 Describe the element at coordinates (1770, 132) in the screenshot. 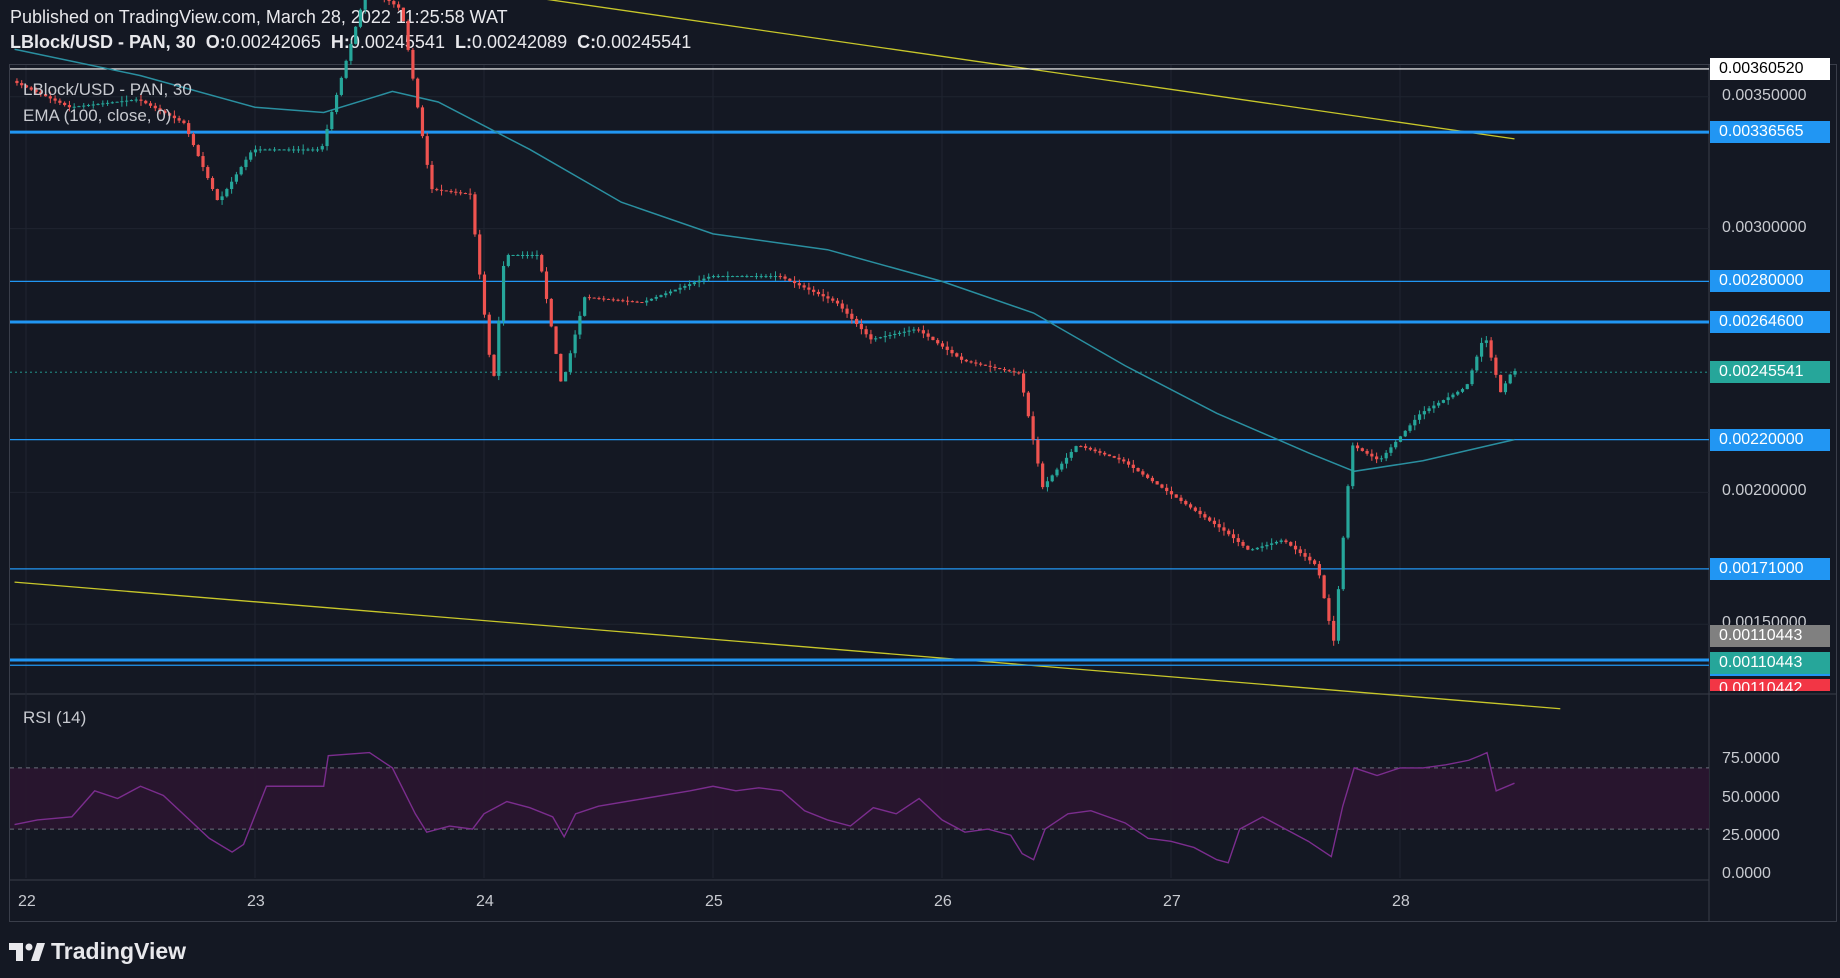

I see `price-level-label: 0.00336565` at that location.